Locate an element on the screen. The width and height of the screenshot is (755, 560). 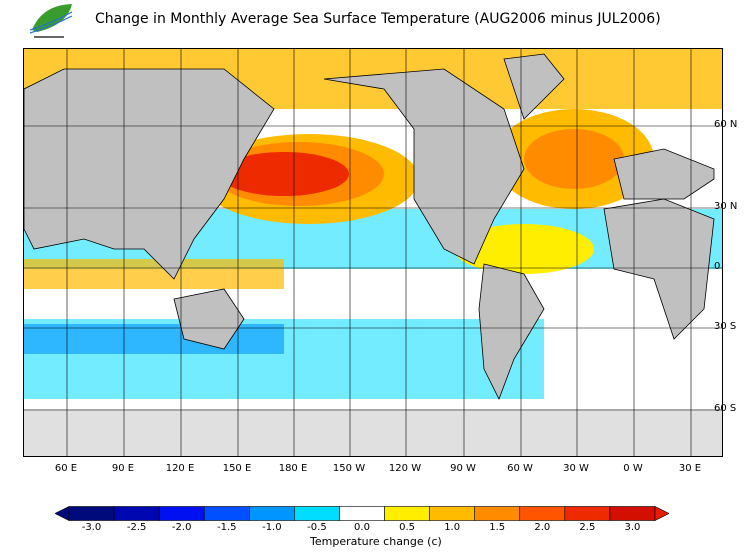
colorbar is located at coordinates (362, 513).